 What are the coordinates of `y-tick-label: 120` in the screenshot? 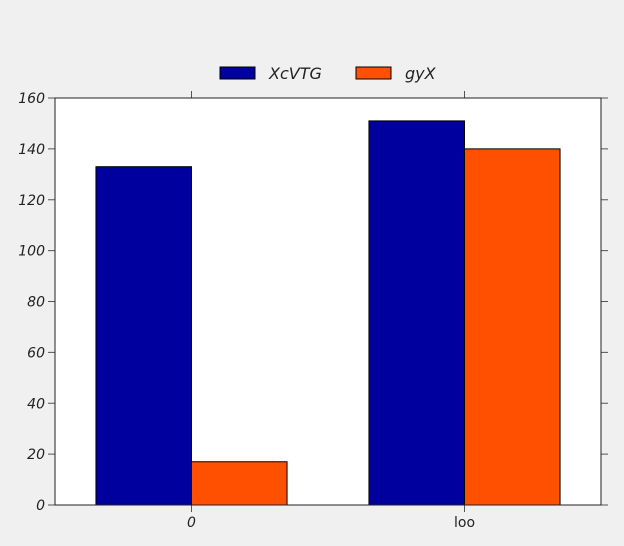 It's located at (31, 201).